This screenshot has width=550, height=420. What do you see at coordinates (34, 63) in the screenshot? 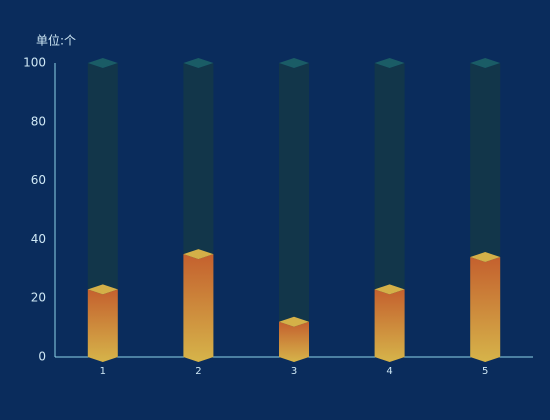
I see `y-tick-label: 100` at bounding box center [34, 63].